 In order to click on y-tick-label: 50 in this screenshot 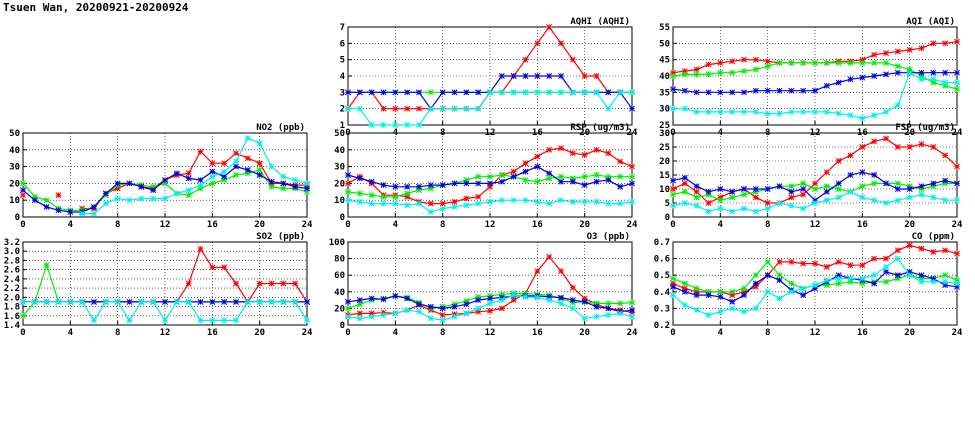, I will do `click(339, 134)`.